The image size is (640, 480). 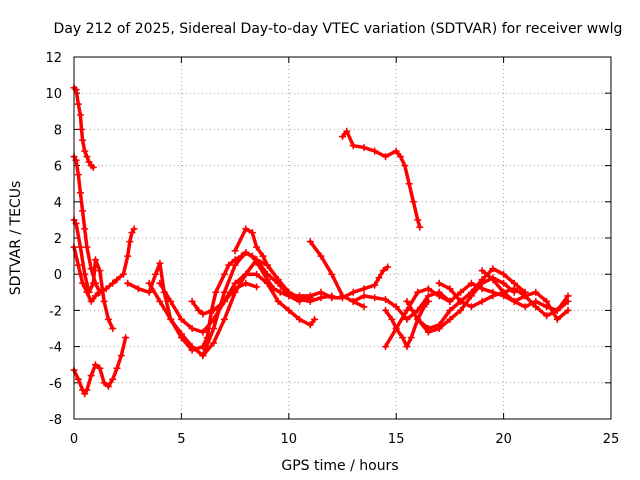 I want to click on y-tick-label: -2, so click(x=55, y=311).